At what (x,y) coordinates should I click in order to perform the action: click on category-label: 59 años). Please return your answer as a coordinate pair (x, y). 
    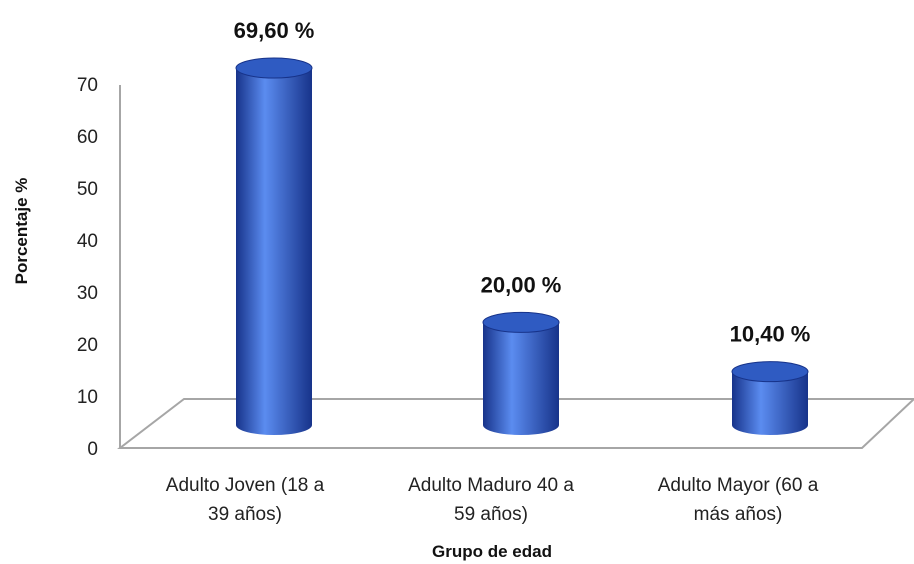
    Looking at the image, I should click on (491, 514).